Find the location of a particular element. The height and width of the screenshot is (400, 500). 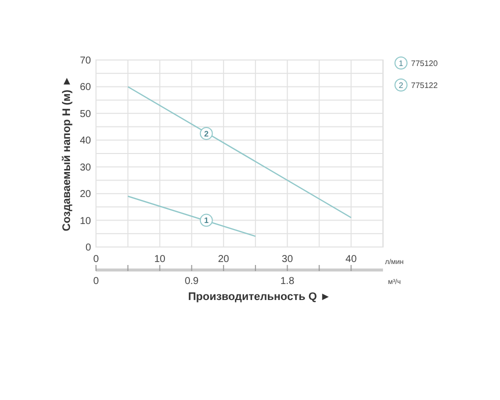

x2-tick-label: 0 is located at coordinates (96, 281).